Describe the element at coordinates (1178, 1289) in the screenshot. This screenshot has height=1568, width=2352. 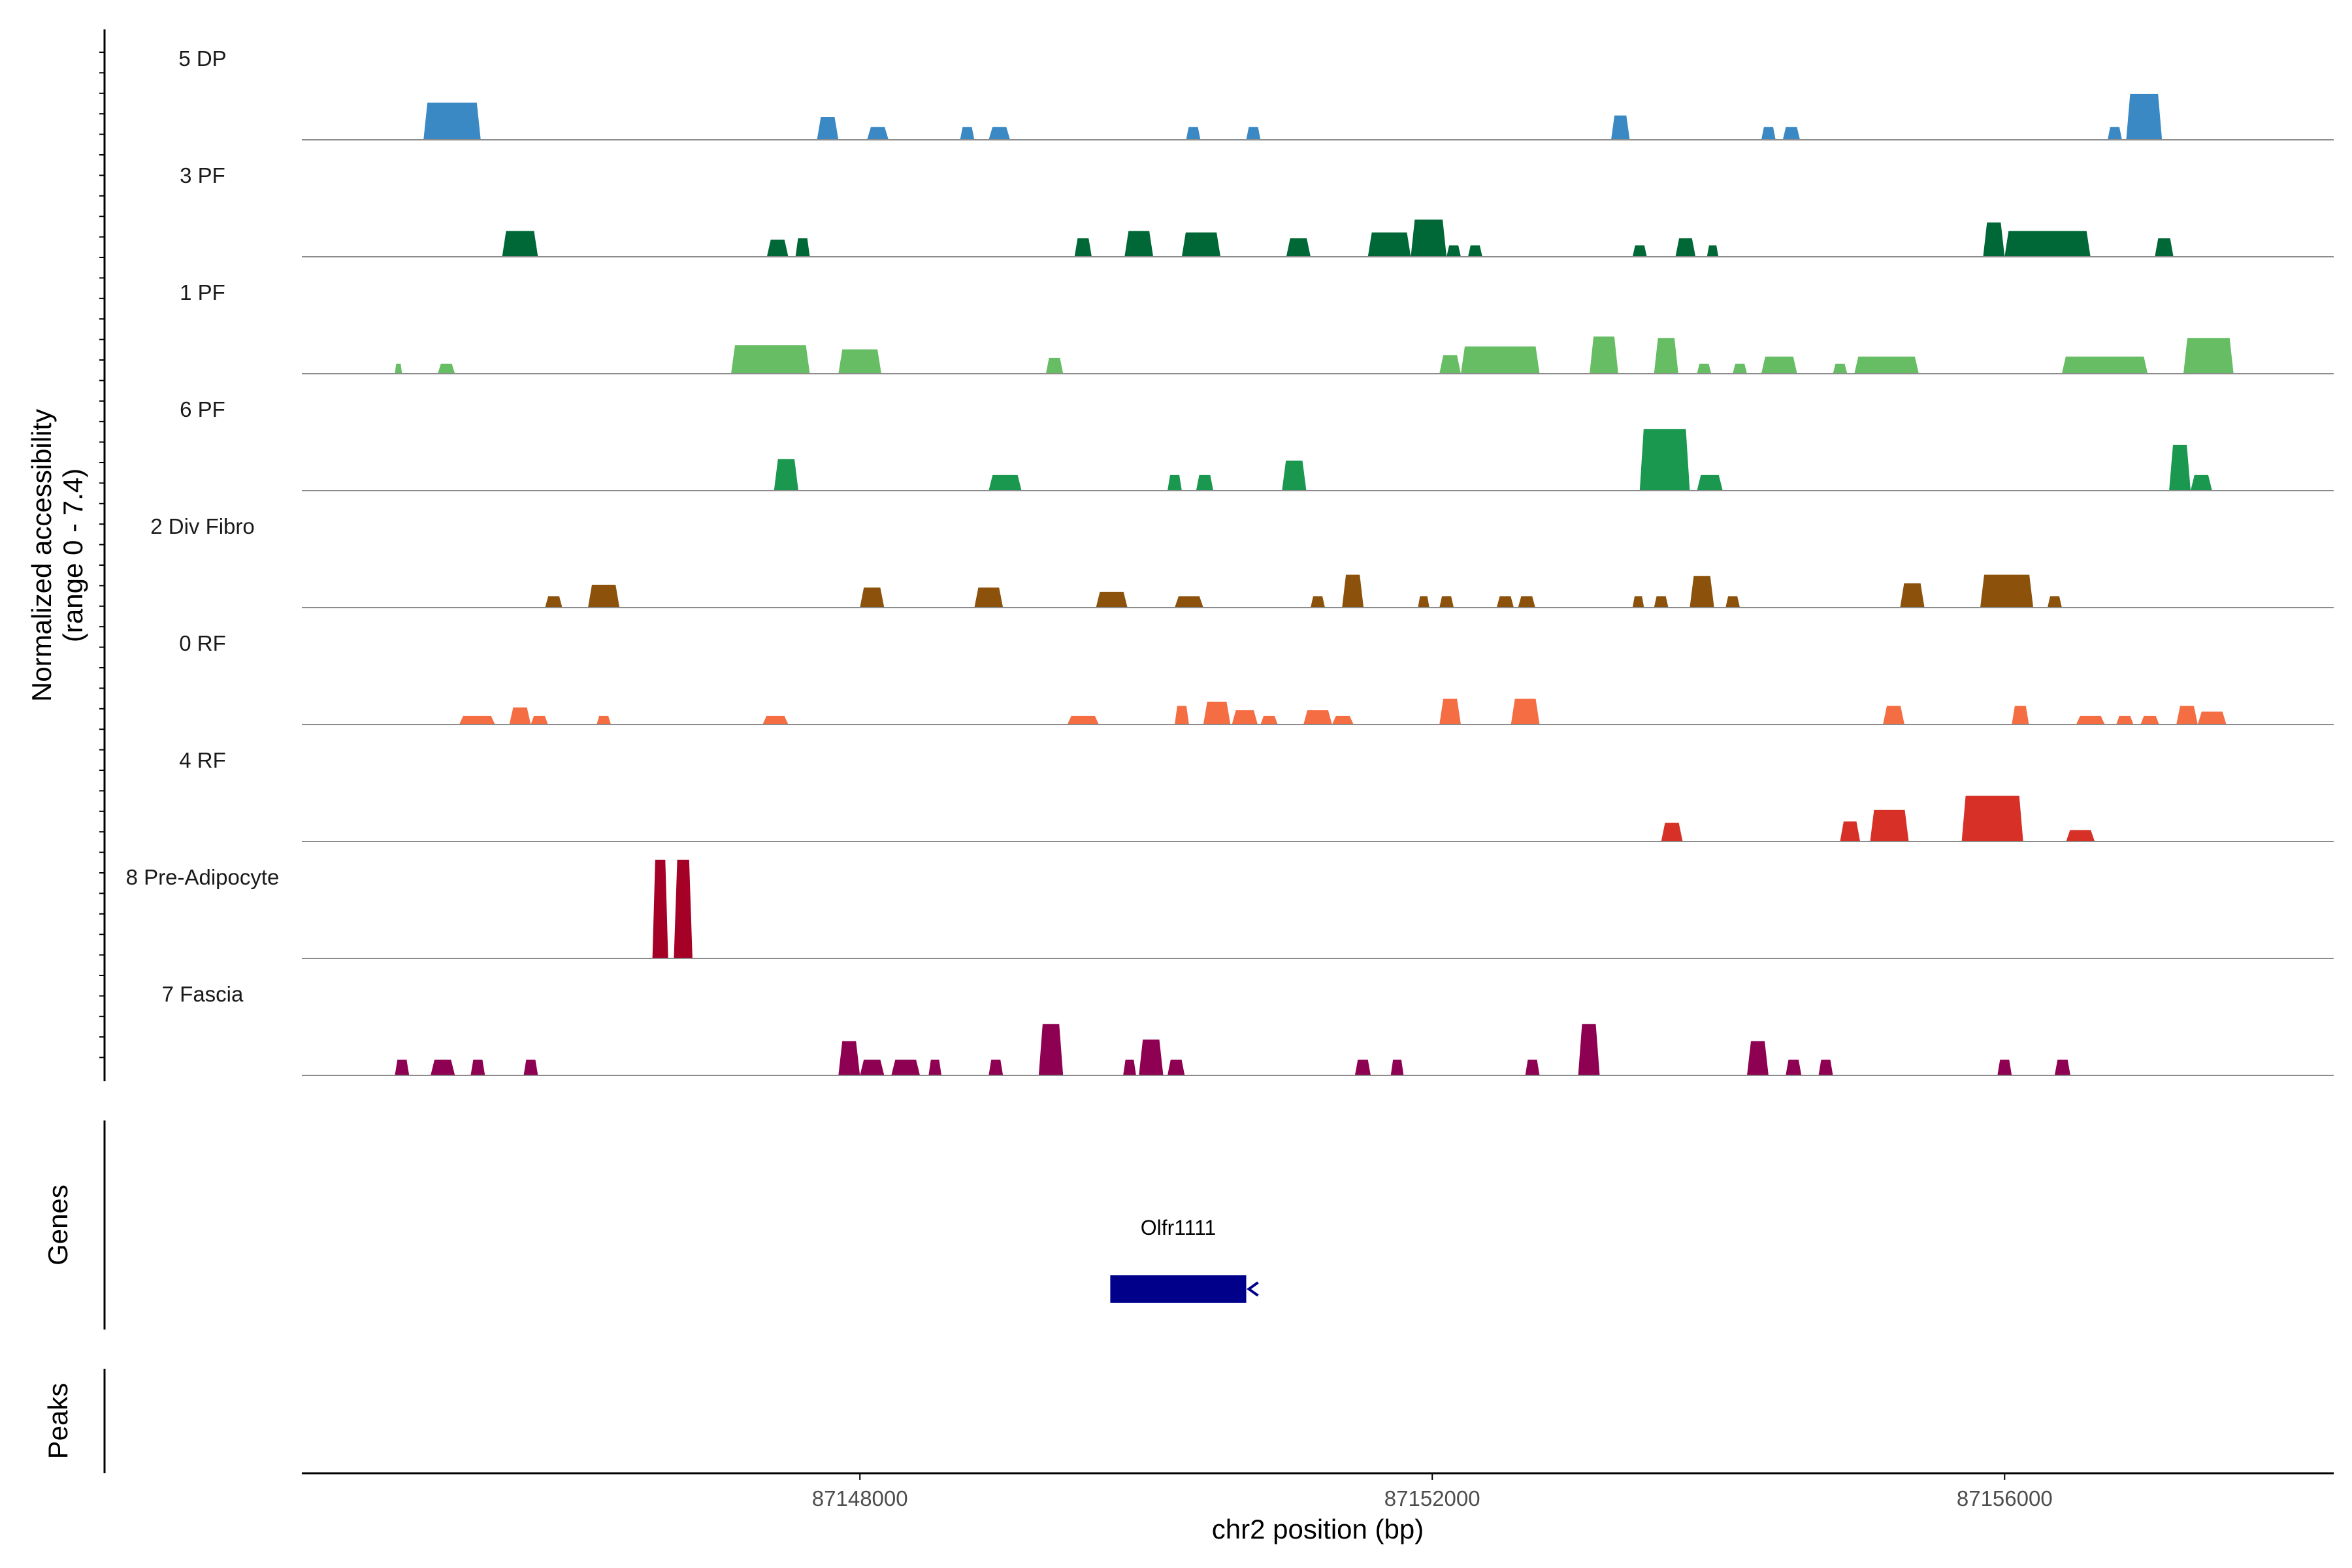
I see `gene-body` at that location.